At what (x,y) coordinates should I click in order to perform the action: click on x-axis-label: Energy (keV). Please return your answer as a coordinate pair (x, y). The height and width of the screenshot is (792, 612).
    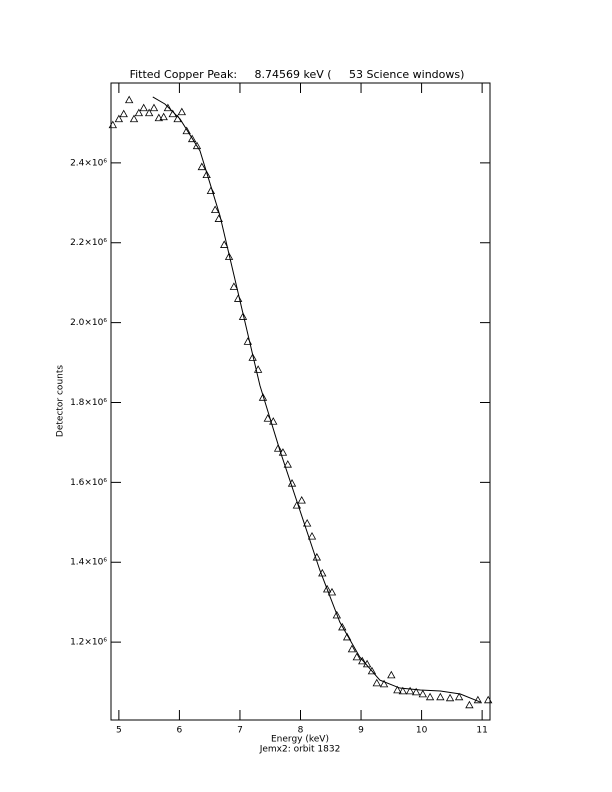
    Looking at the image, I should click on (300, 740).